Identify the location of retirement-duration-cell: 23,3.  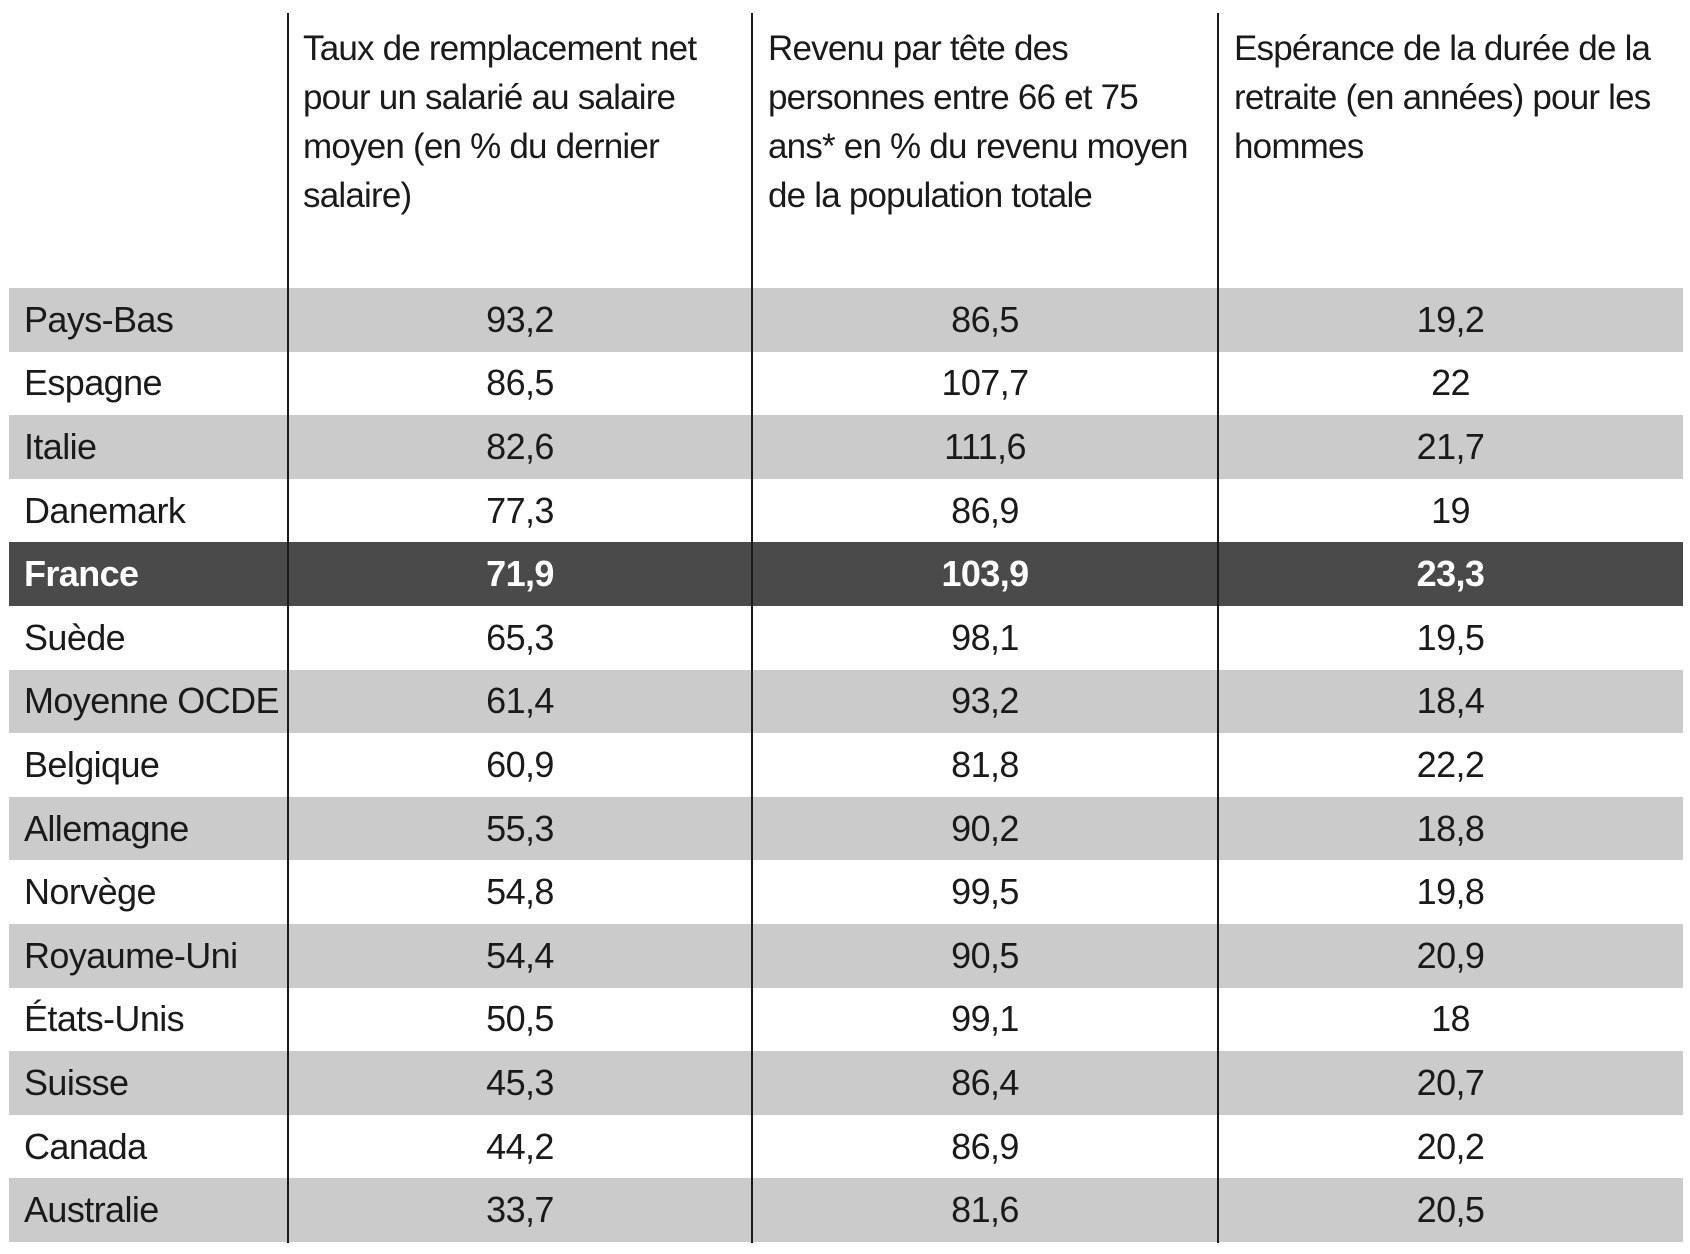
(1450, 574).